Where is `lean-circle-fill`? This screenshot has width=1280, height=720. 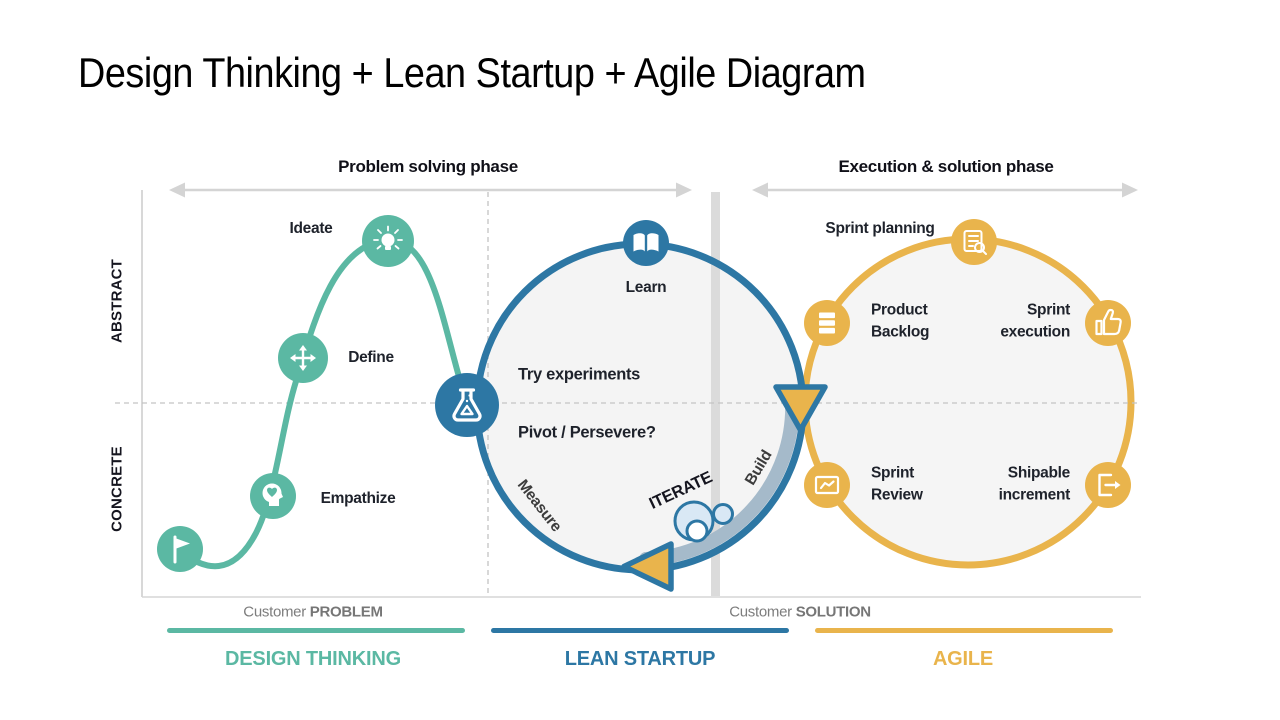 lean-circle-fill is located at coordinates (640, 407).